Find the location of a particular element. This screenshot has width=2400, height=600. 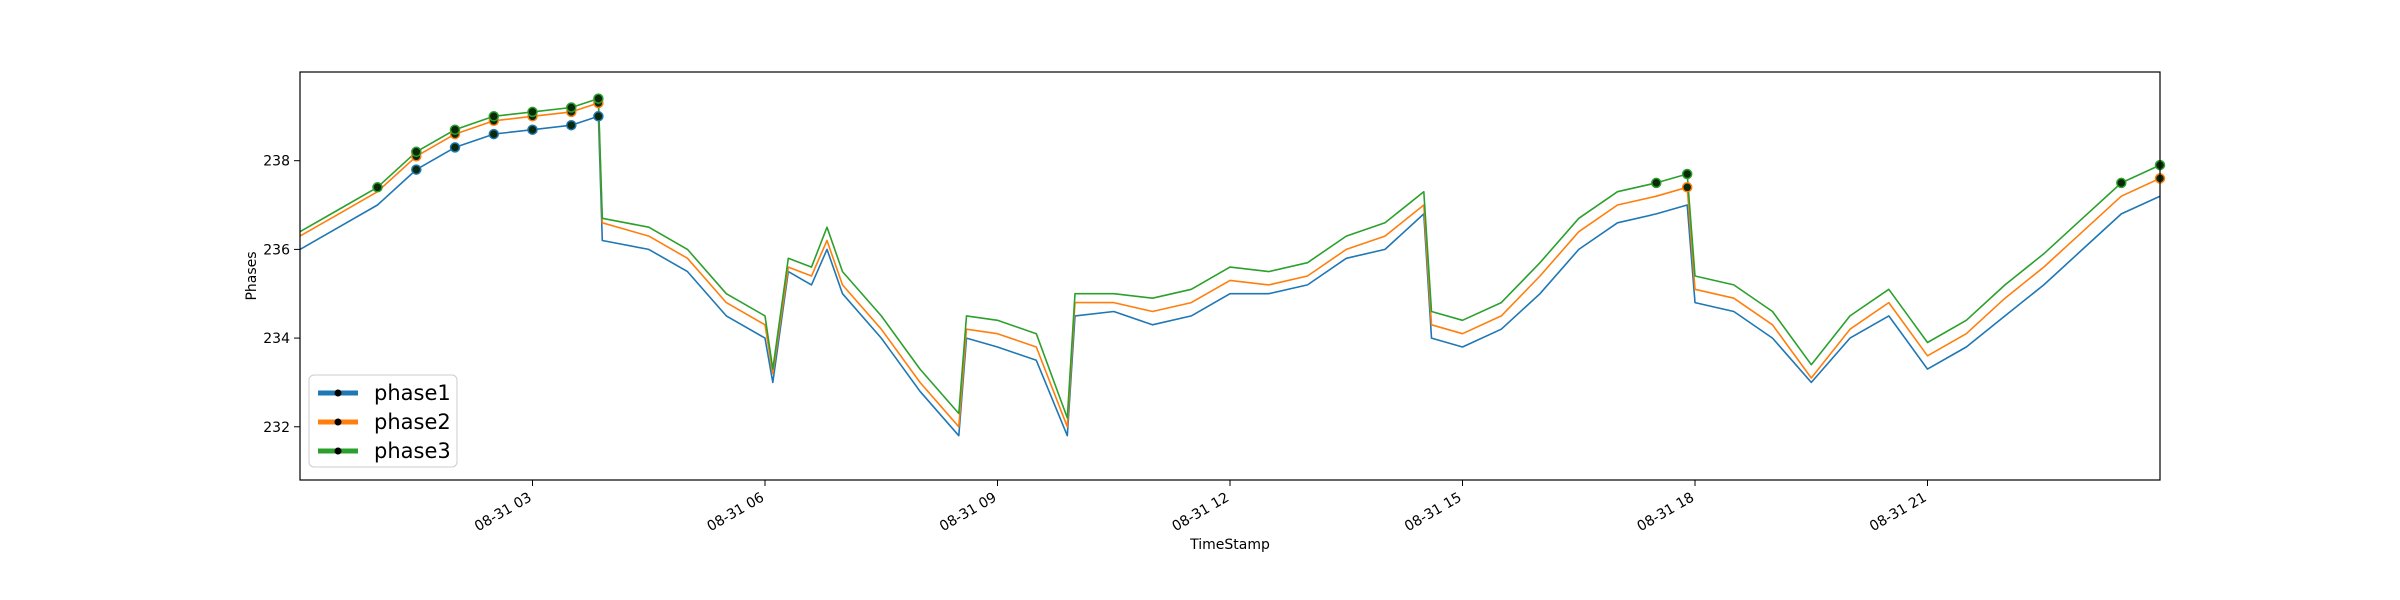

legend-label-phase2: phase2 is located at coordinates (412, 422).